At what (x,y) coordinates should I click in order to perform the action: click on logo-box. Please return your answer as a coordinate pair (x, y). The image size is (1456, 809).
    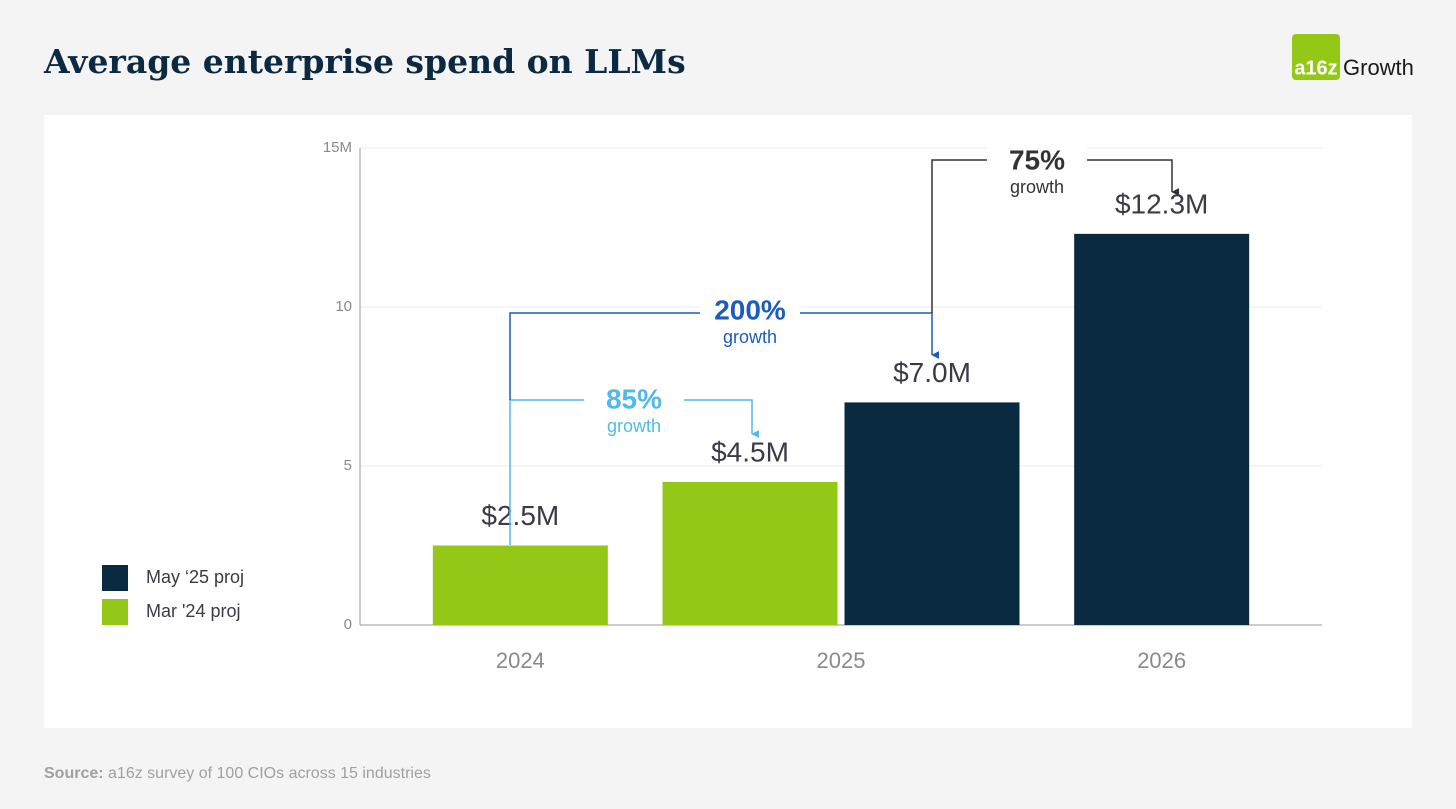
    Looking at the image, I should click on (1316, 57).